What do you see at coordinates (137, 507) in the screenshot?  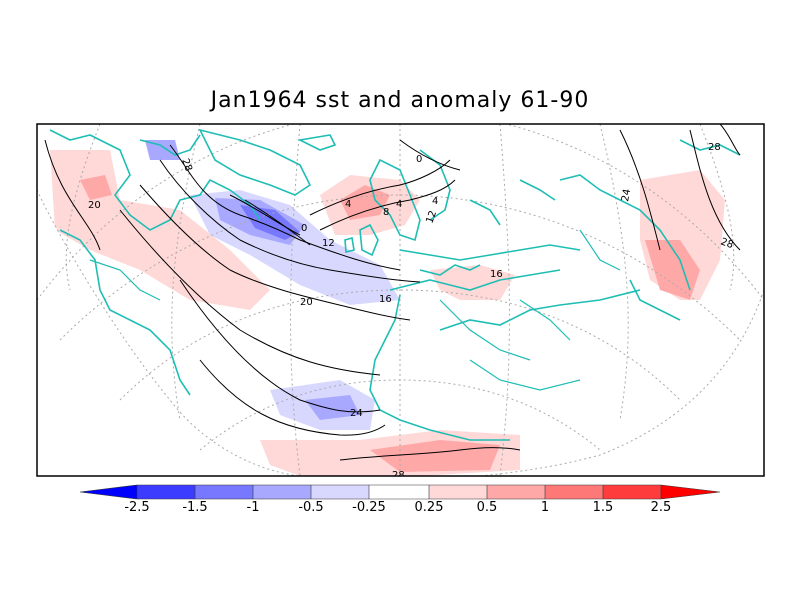 I see `colorbar-label: -2.5` at bounding box center [137, 507].